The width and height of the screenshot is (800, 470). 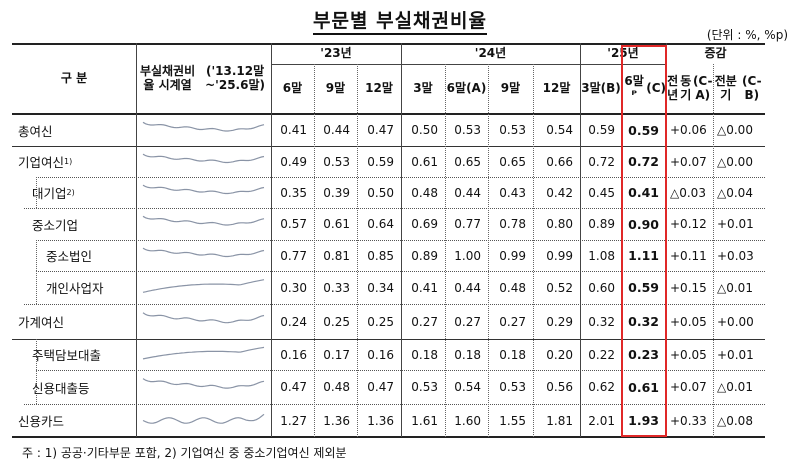 I want to click on value-cell: 0.35, so click(x=293, y=192).